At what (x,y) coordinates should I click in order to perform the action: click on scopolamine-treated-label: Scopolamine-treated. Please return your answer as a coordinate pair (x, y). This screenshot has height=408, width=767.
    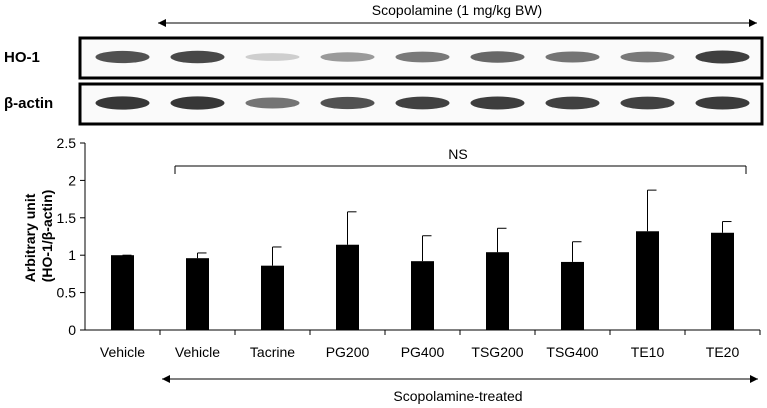
    Looking at the image, I should click on (457, 396).